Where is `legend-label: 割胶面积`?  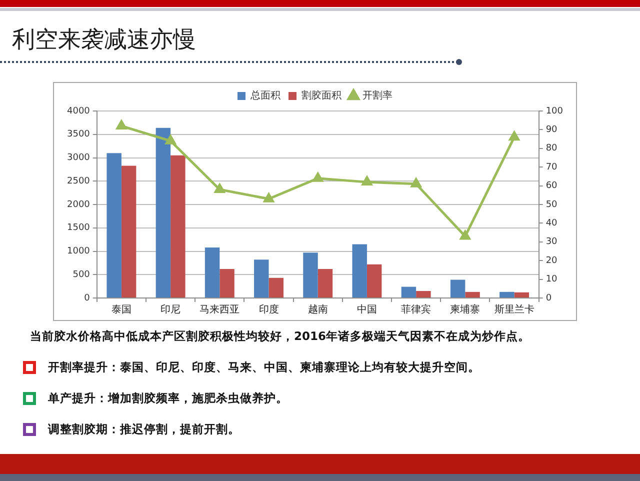
legend-label: 割胶面积 is located at coordinates (322, 96).